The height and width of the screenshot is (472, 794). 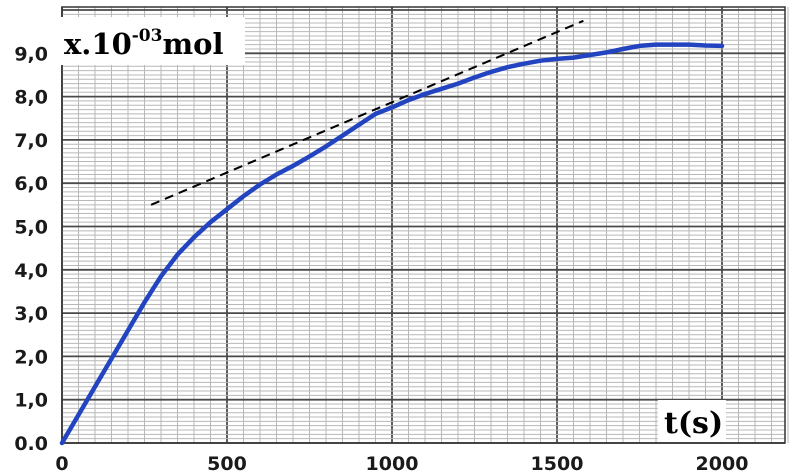 What do you see at coordinates (693, 423) in the screenshot?
I see `x-axis-label: t(s)` at bounding box center [693, 423].